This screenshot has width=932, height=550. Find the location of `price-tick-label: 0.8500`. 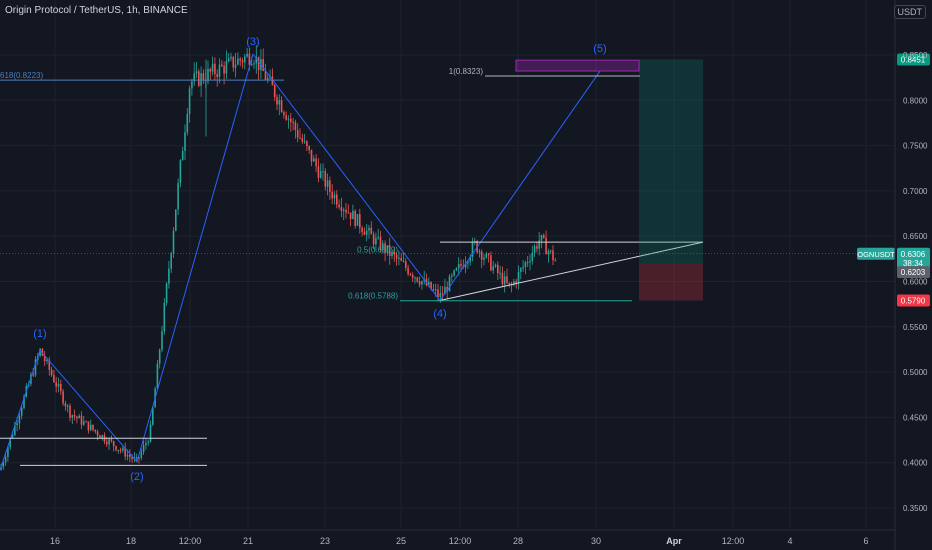

price-tick-label: 0.8500 is located at coordinates (915, 55).